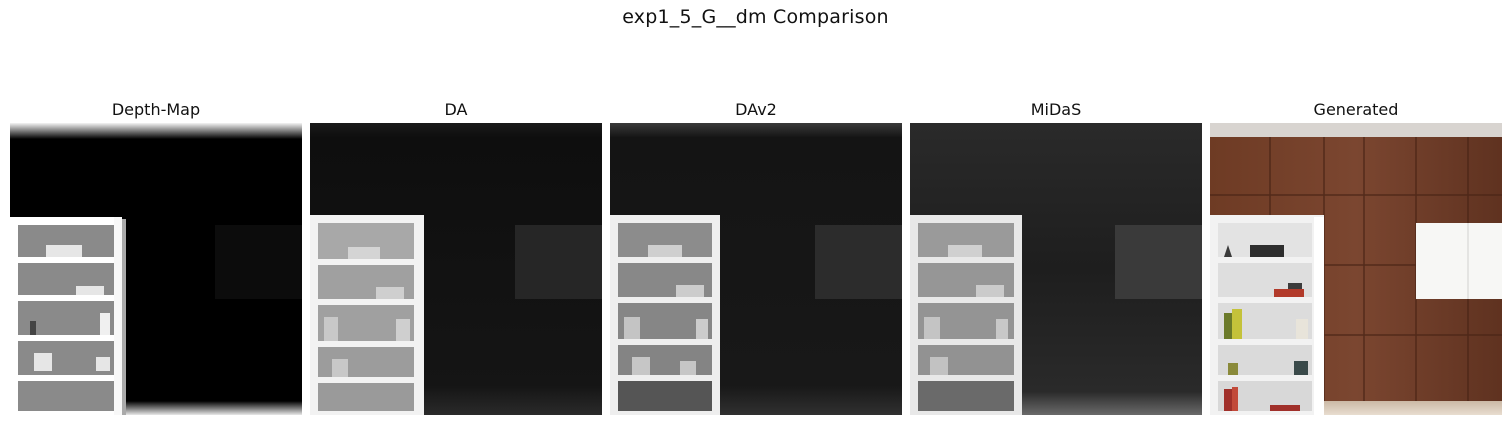  Describe the element at coordinates (756, 109) in the screenshot. I see `panel-title: DAv2` at that location.